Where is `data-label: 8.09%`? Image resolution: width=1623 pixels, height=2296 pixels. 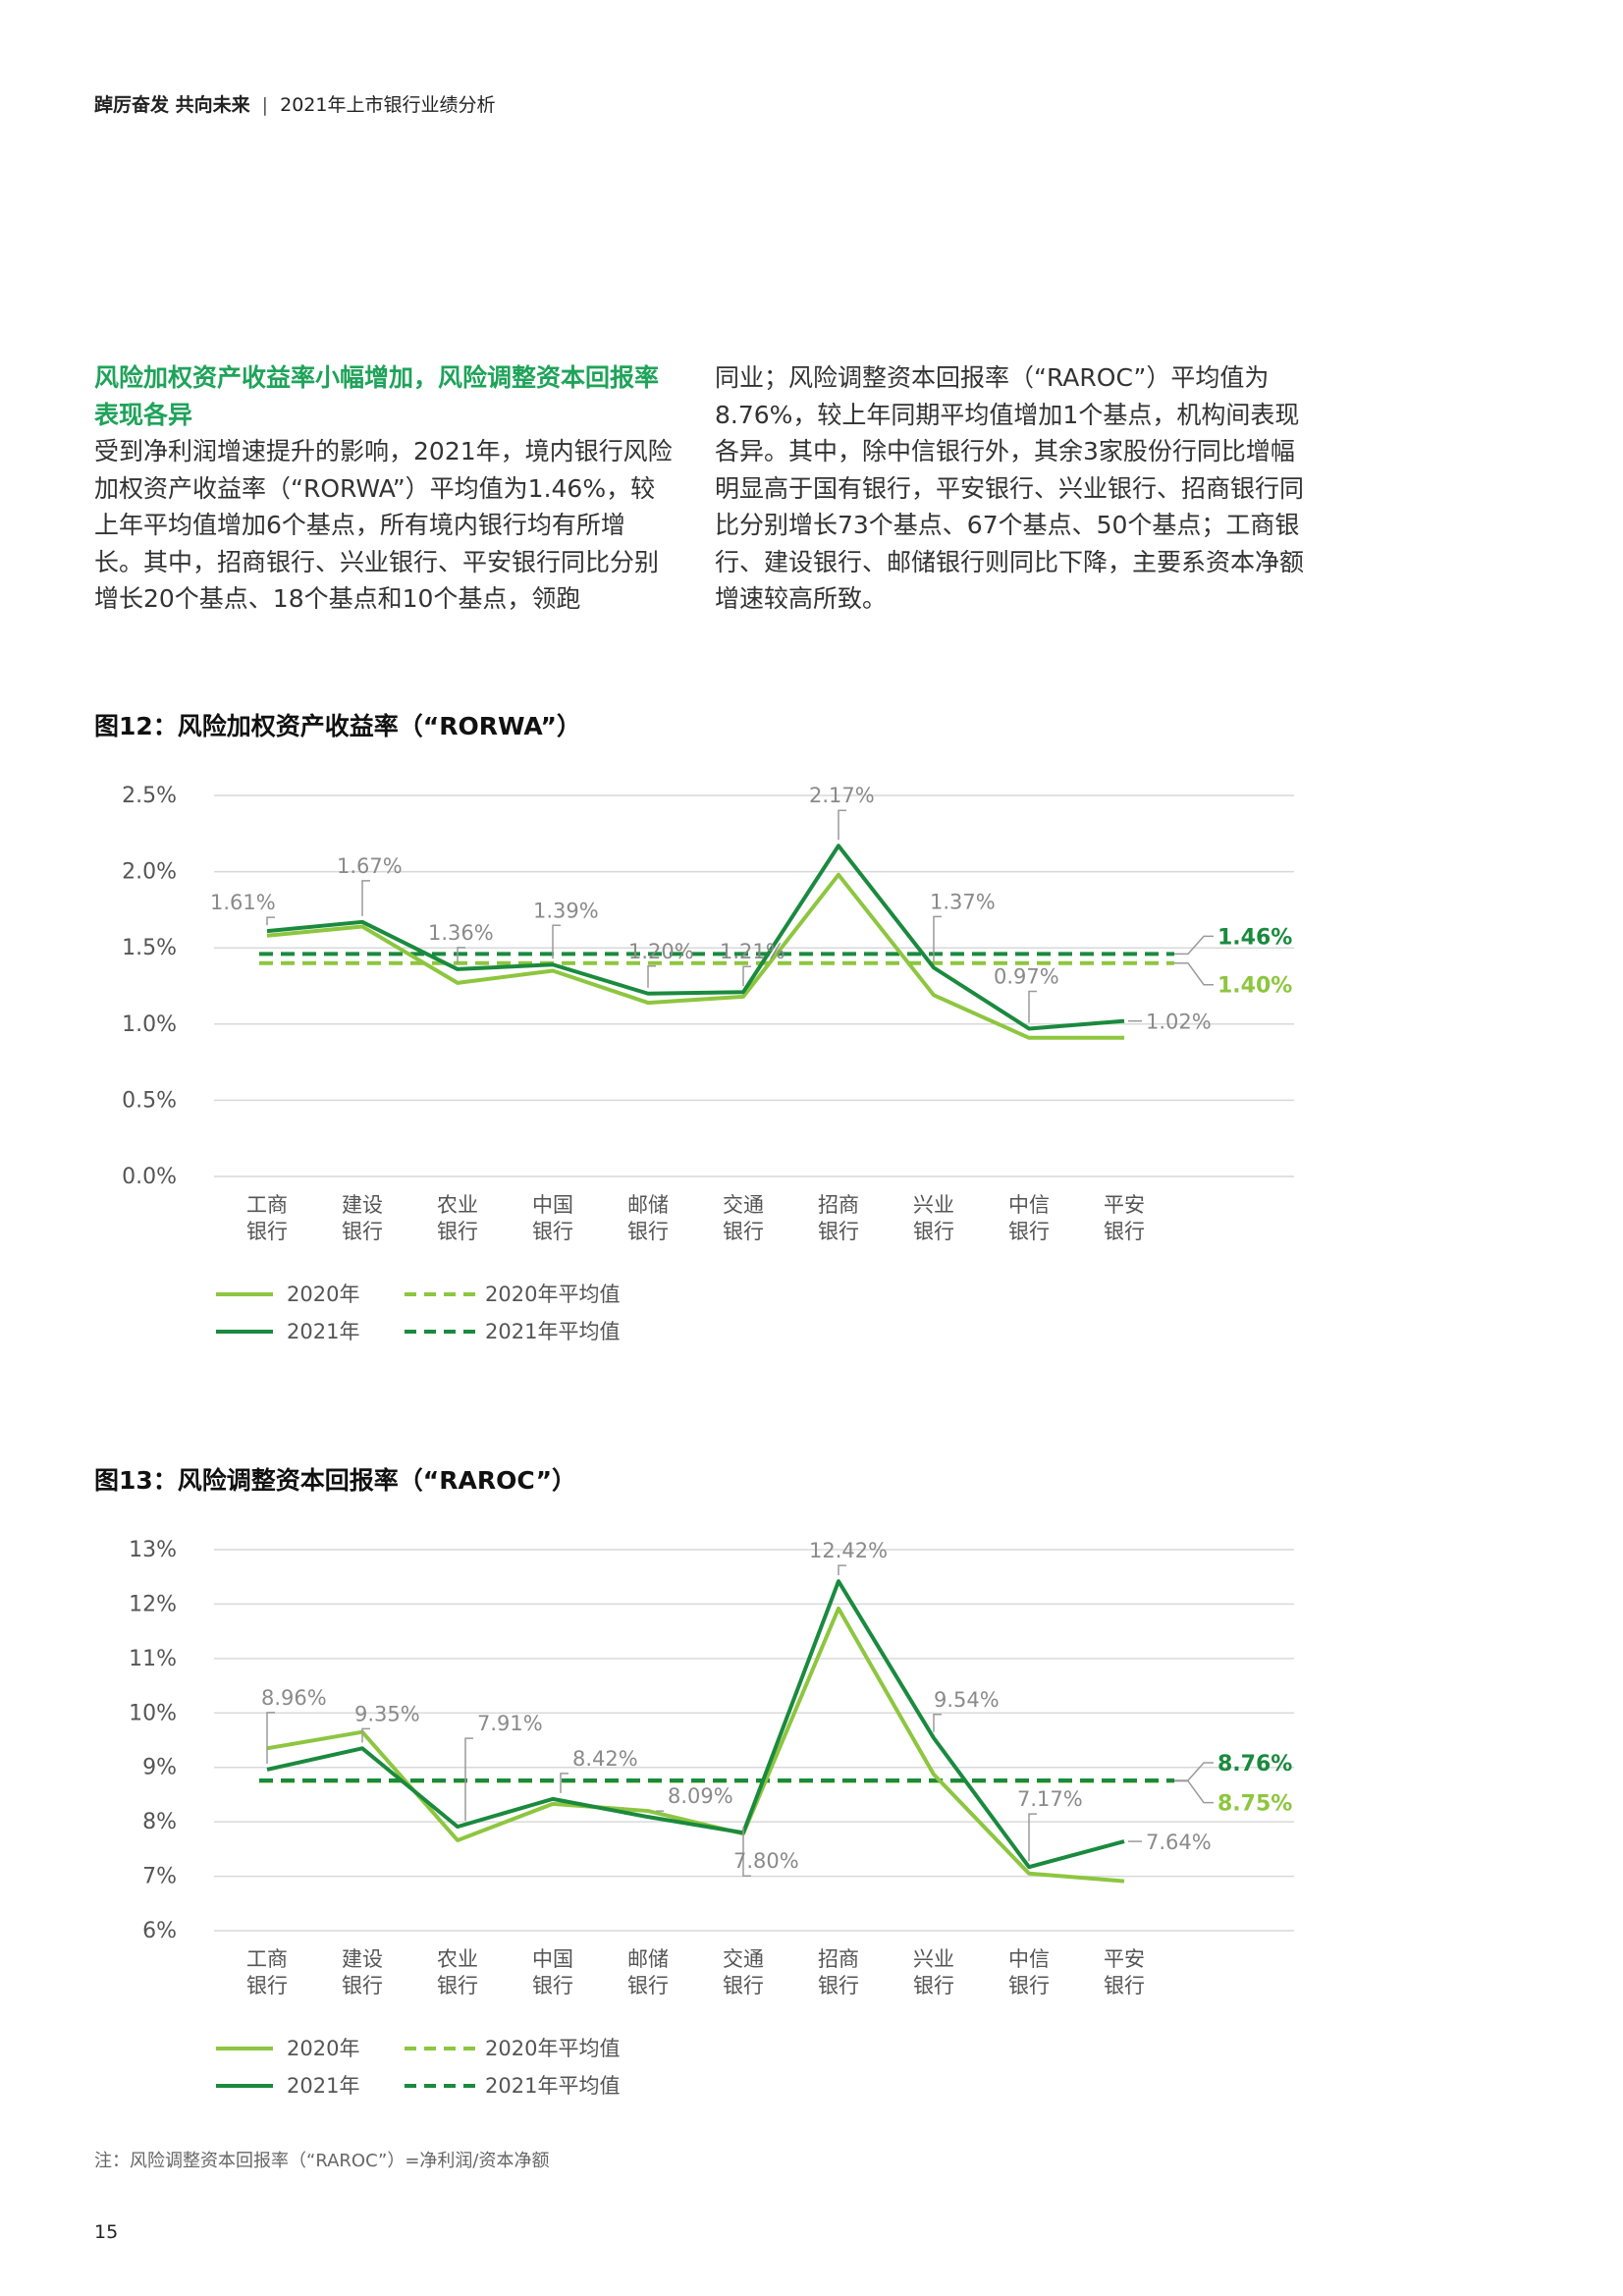
data-label: 8.09% is located at coordinates (700, 1796).